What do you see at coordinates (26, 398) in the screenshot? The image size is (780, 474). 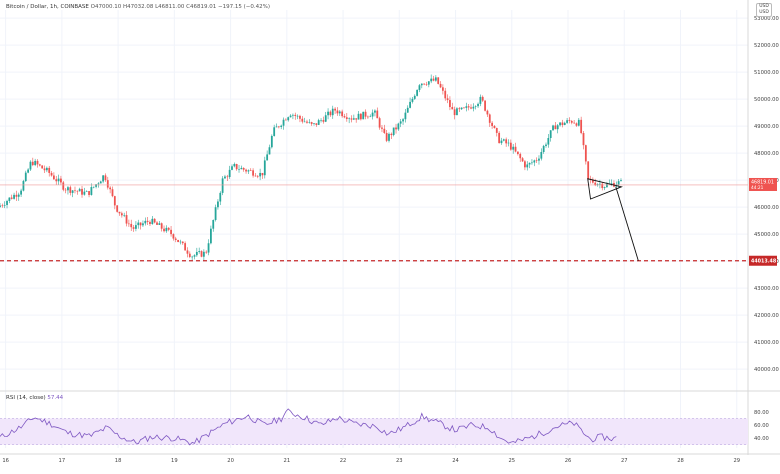 I see `rsi-title: RSI (14, close)` at bounding box center [26, 398].